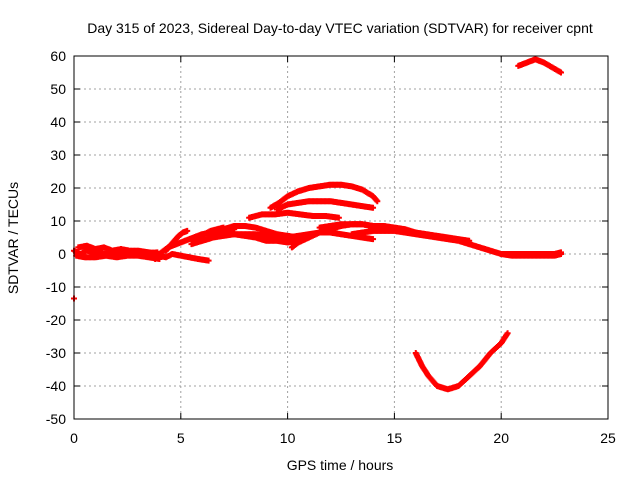  What do you see at coordinates (58, 155) in the screenshot?
I see `y-tick-label: 30` at bounding box center [58, 155].